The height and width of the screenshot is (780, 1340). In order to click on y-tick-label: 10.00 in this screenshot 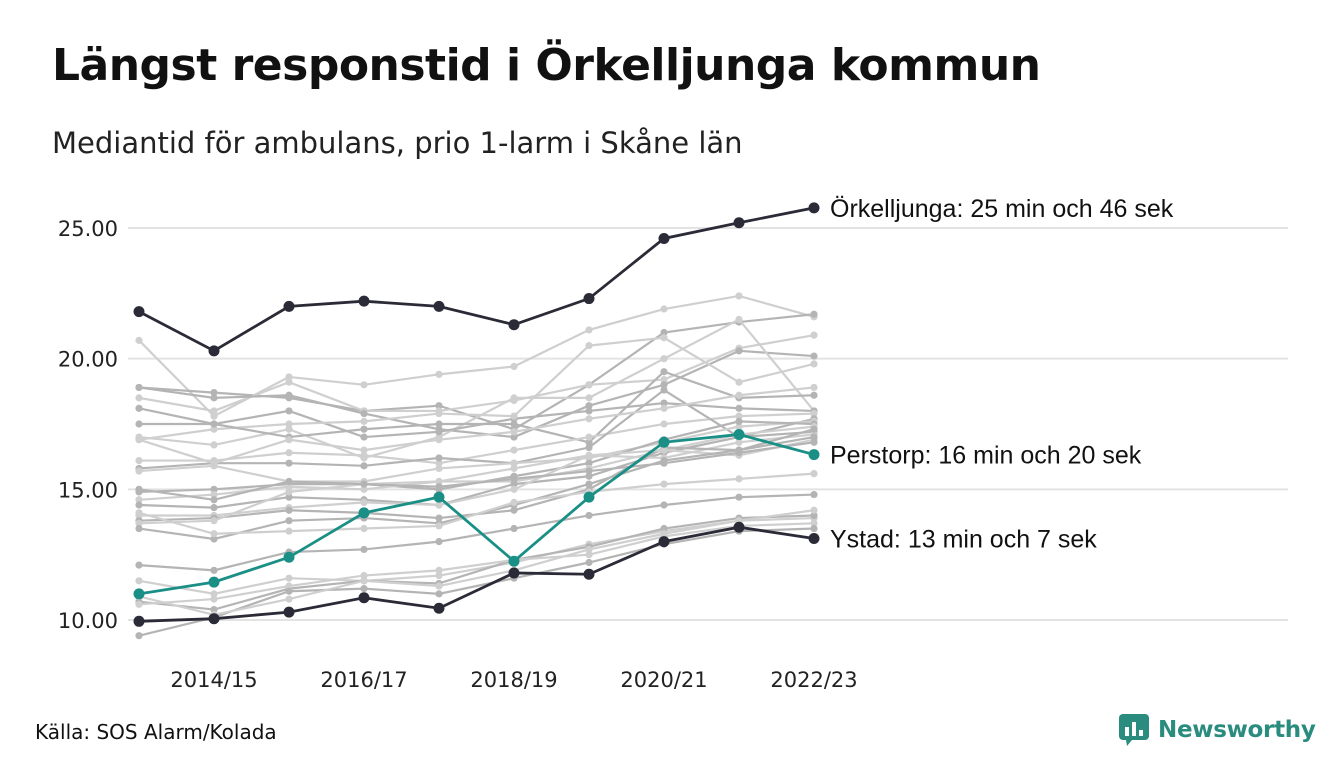, I will do `click(88, 621)`.